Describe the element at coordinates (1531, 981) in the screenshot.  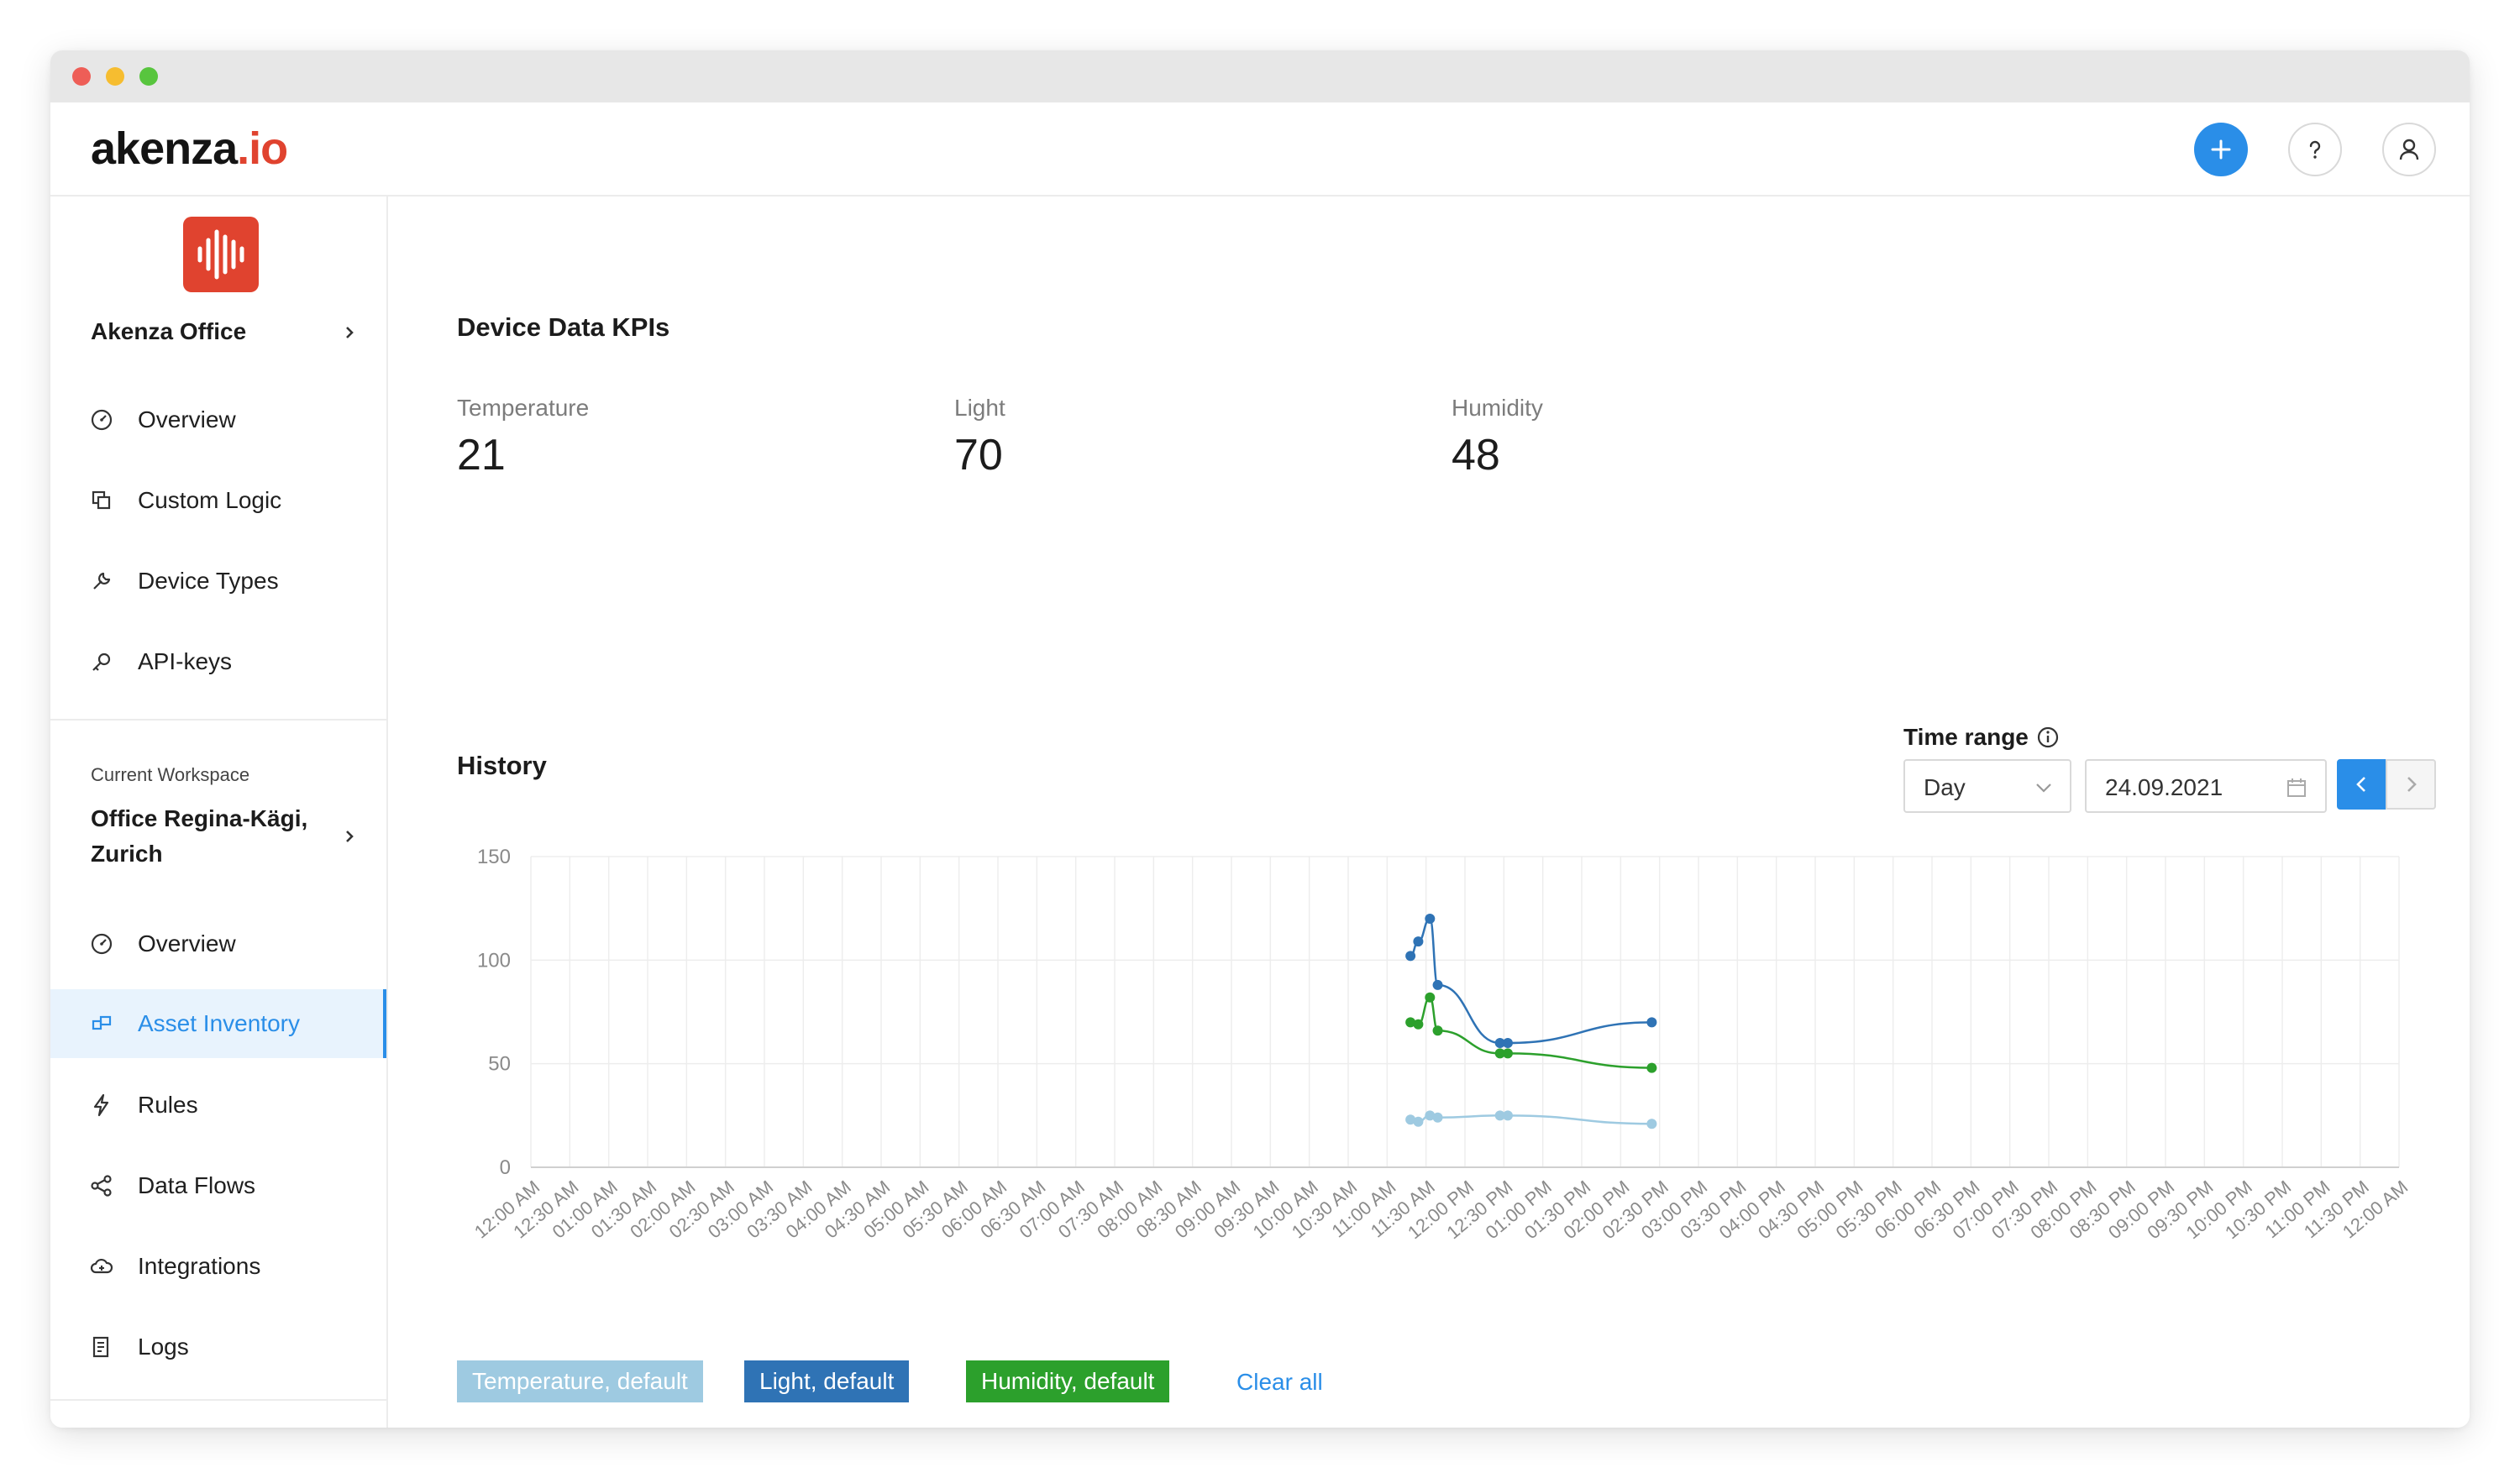
I see `series-line-light` at that location.